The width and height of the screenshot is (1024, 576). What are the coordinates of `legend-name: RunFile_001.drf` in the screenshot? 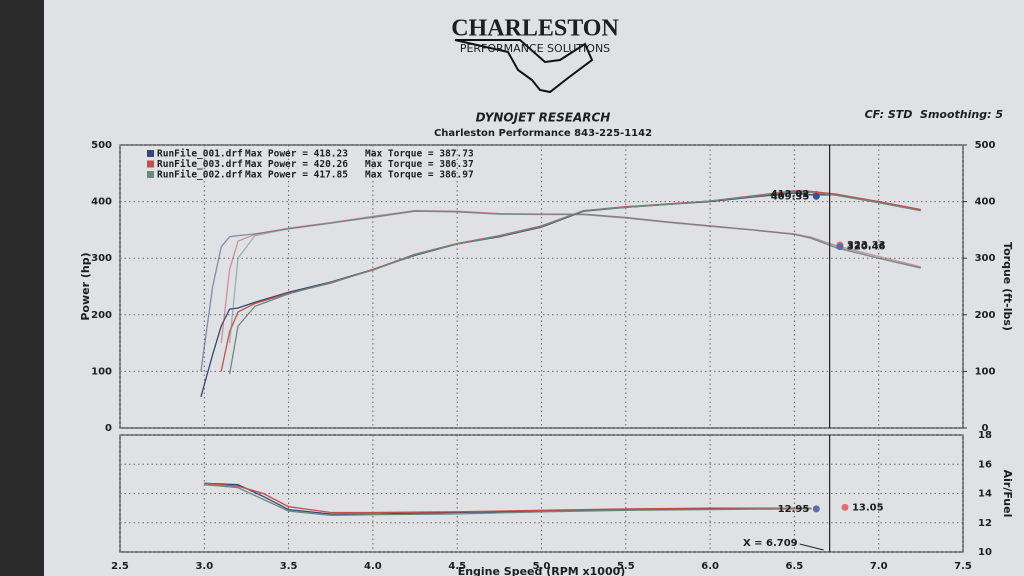 It's located at (200, 154).